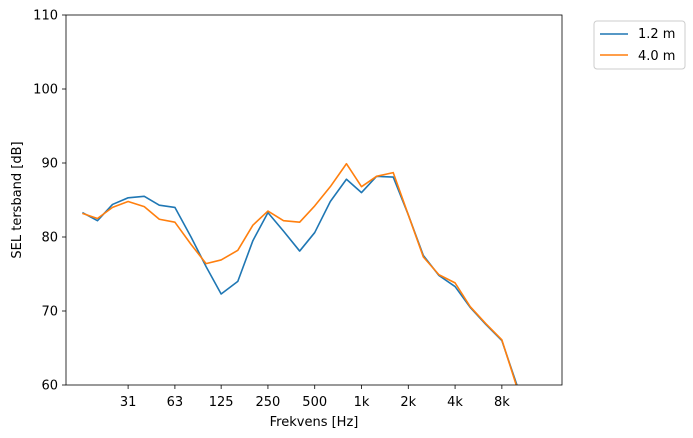 Image resolution: width=693 pixels, height=438 pixels. What do you see at coordinates (45, 16) in the screenshot?
I see `y-tick-label: 110` at bounding box center [45, 16].